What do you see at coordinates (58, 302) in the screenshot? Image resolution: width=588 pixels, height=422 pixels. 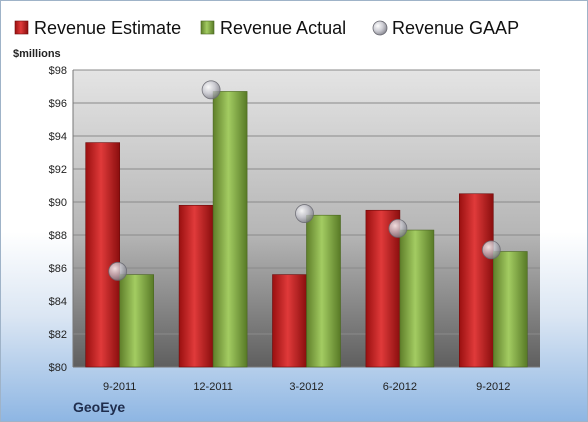 I see `y-tick-label: $84` at bounding box center [58, 302].